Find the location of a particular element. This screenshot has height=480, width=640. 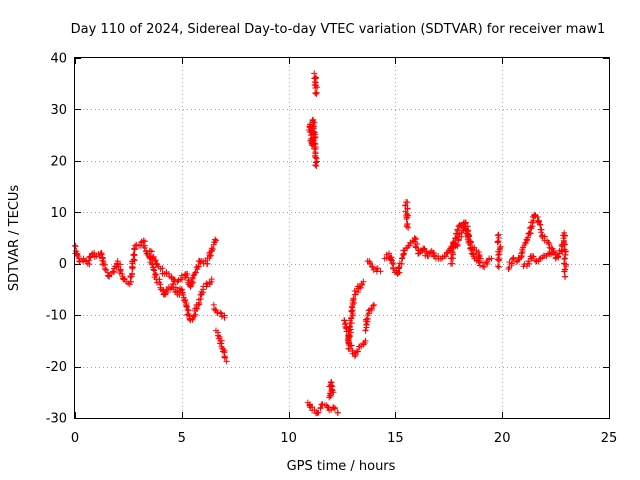

y-tick-label: 0 is located at coordinates (63, 264).